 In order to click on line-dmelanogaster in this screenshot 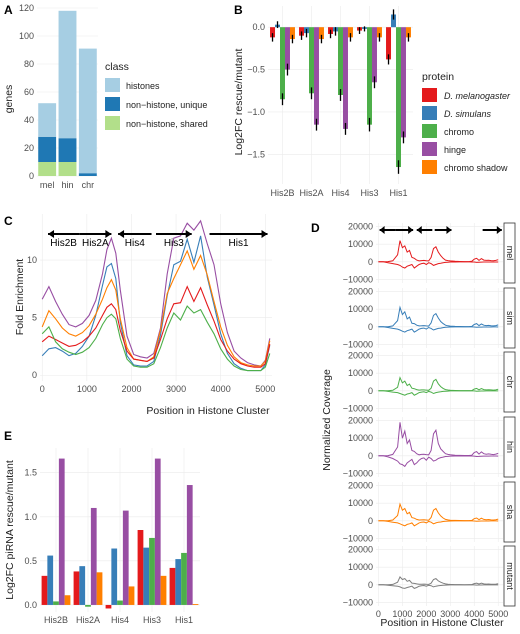, I will do `click(156, 326)`.